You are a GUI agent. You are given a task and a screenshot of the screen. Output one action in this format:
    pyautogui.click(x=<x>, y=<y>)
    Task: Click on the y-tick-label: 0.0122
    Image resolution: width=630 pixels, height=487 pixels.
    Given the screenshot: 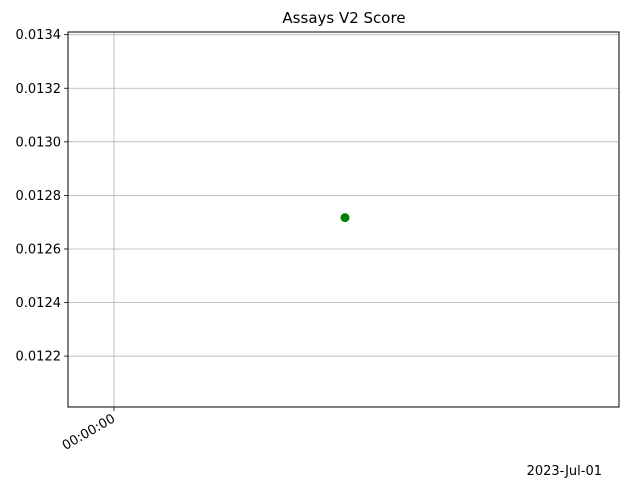 What is the action you would take?
    pyautogui.click(x=39, y=357)
    